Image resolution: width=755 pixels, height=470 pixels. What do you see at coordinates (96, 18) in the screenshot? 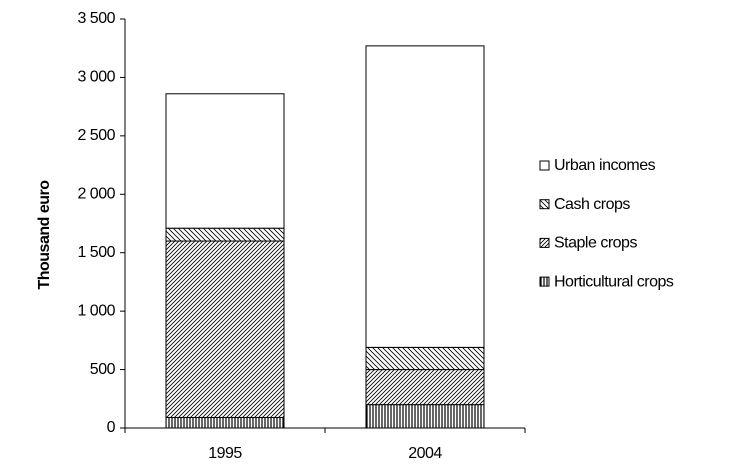
I see `y-tick-label: 3 500` at bounding box center [96, 18].